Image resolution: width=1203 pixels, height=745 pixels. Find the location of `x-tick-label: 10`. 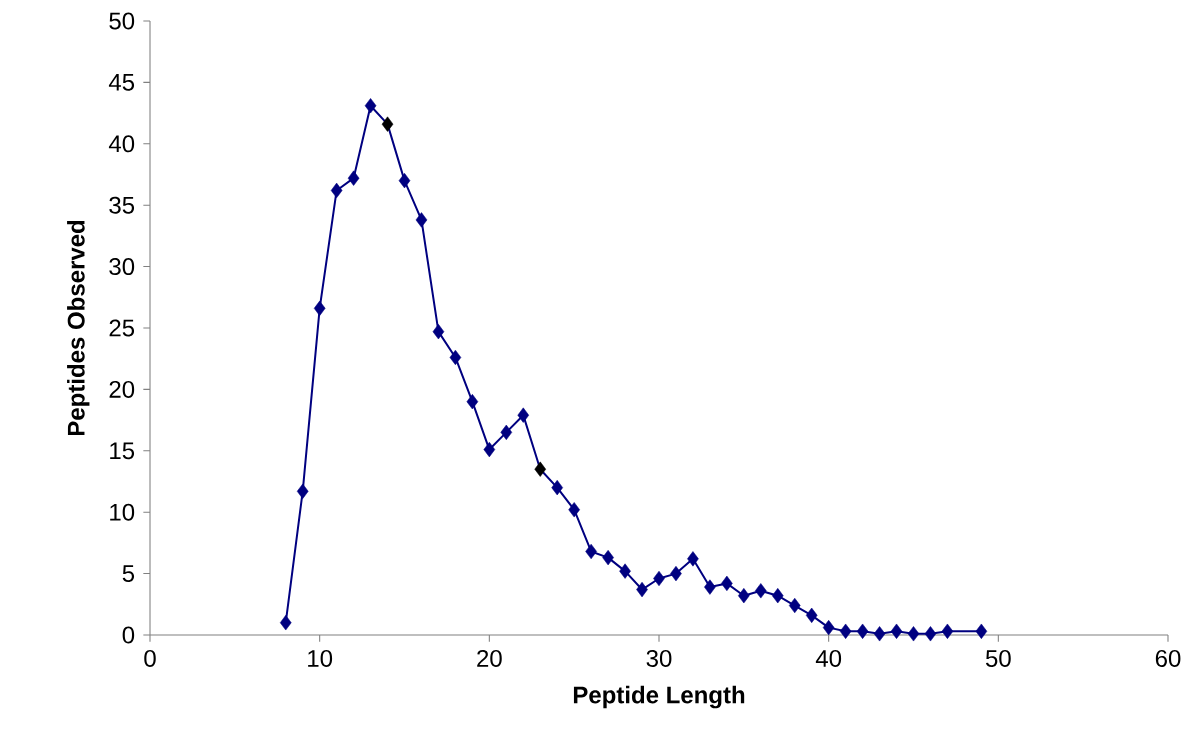

x-tick-label: 10 is located at coordinates (320, 658).